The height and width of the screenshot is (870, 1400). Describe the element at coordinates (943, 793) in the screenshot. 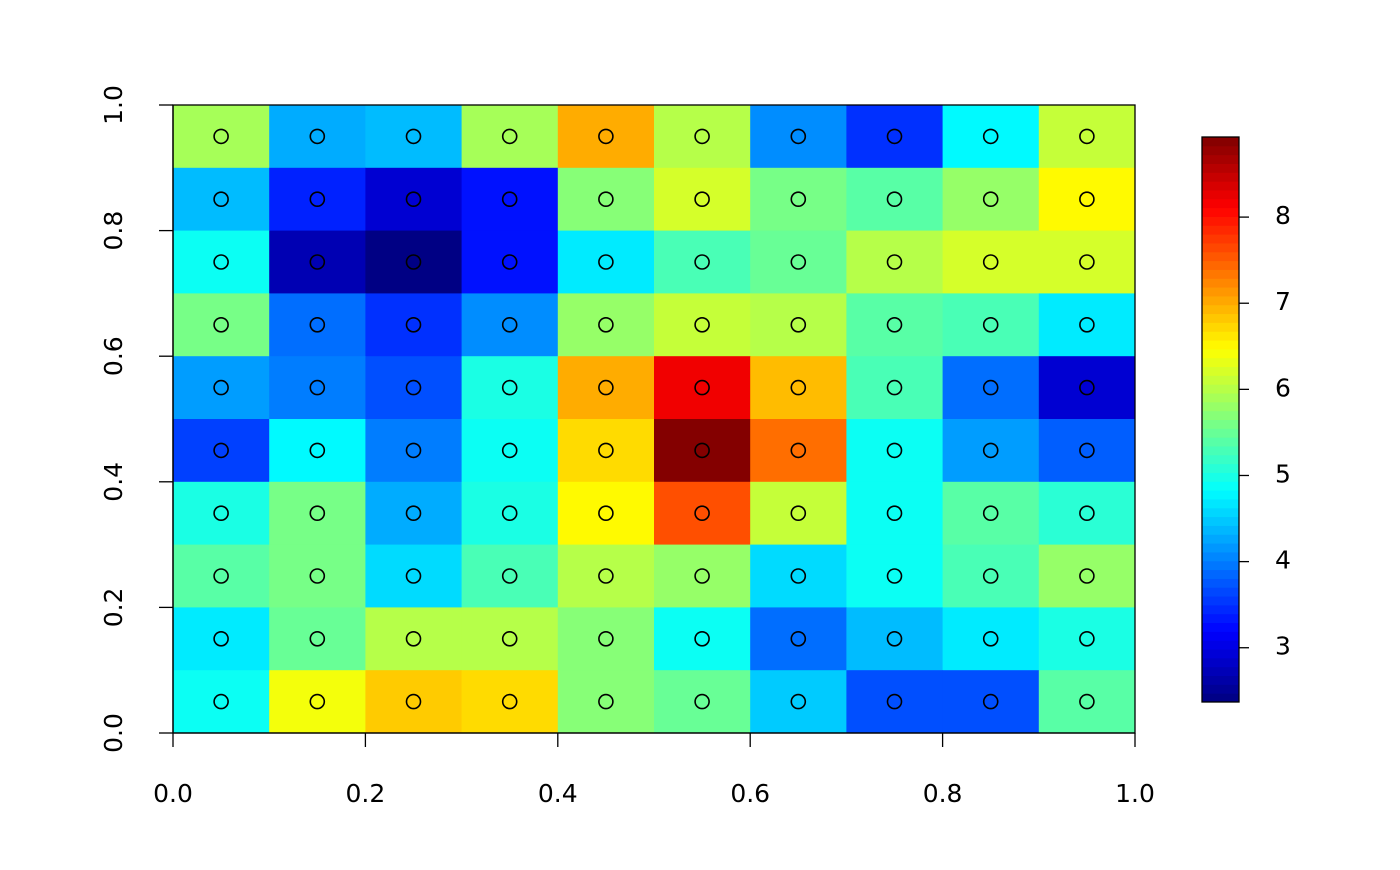

I see `x-tick-label: 0.8` at that location.